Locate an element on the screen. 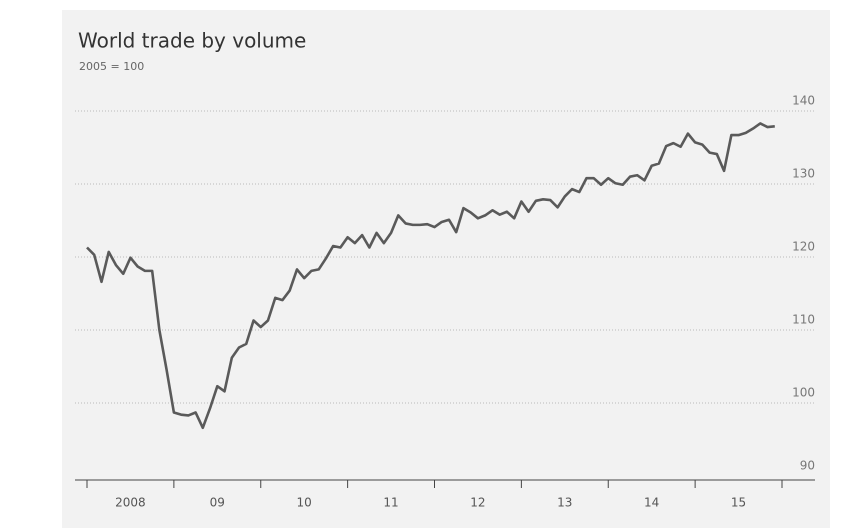 This screenshot has height=528, width=847. x-tick-label: 13 is located at coordinates (564, 503).